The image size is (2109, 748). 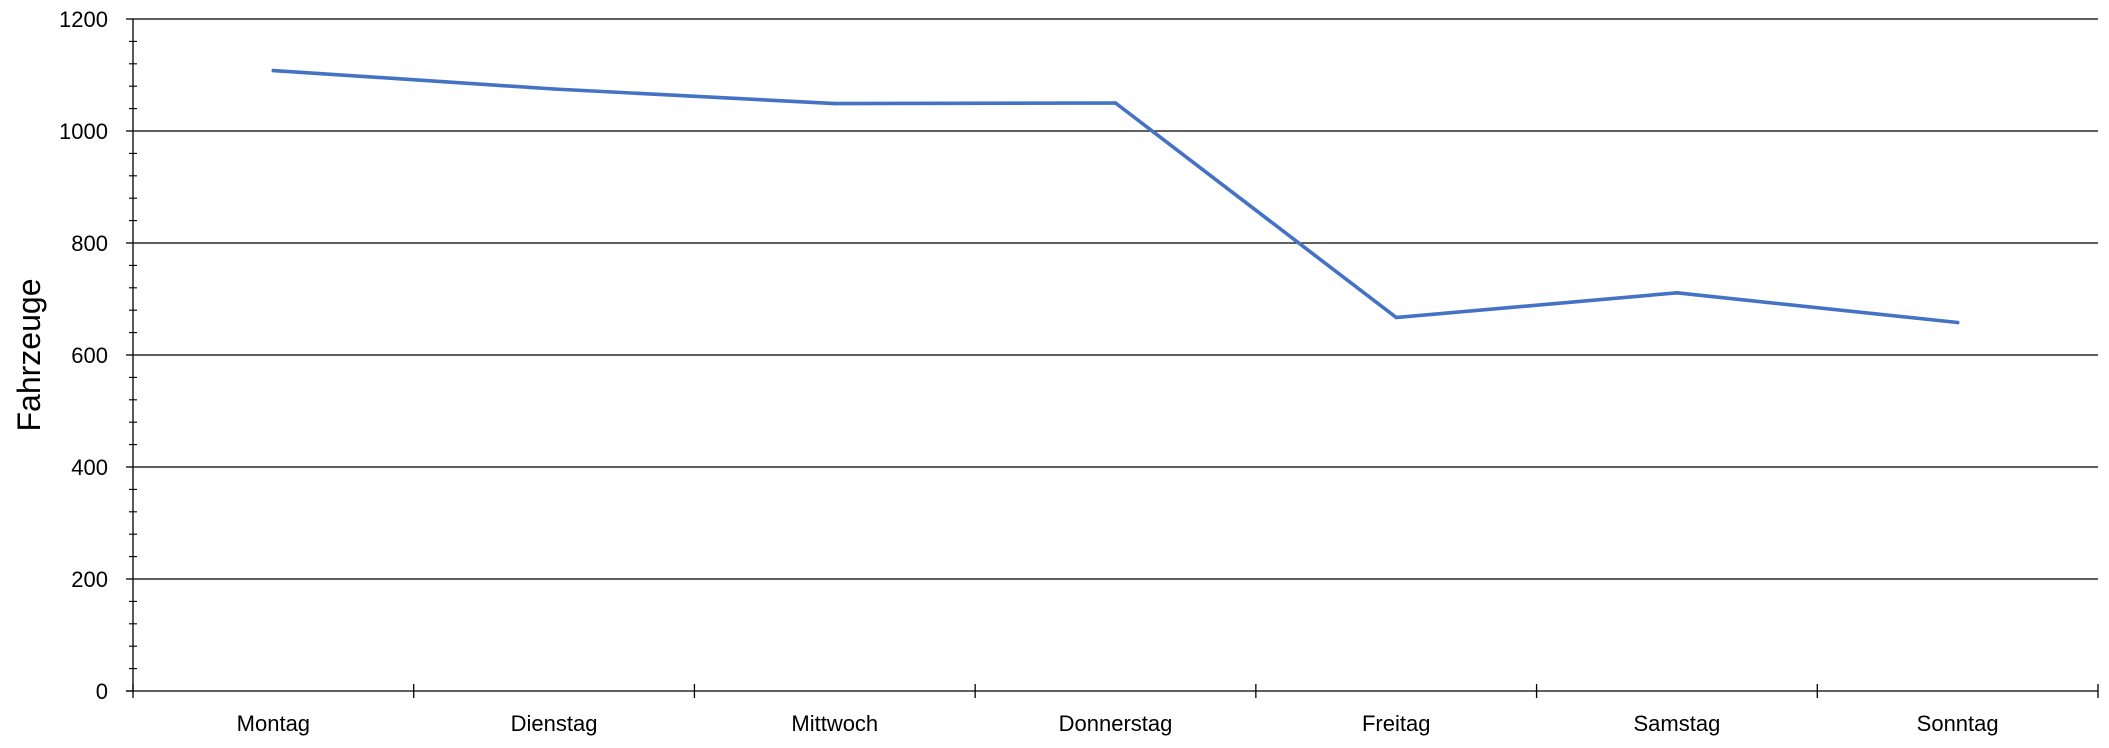 I want to click on y-tick-label: 600, so click(x=89, y=355).